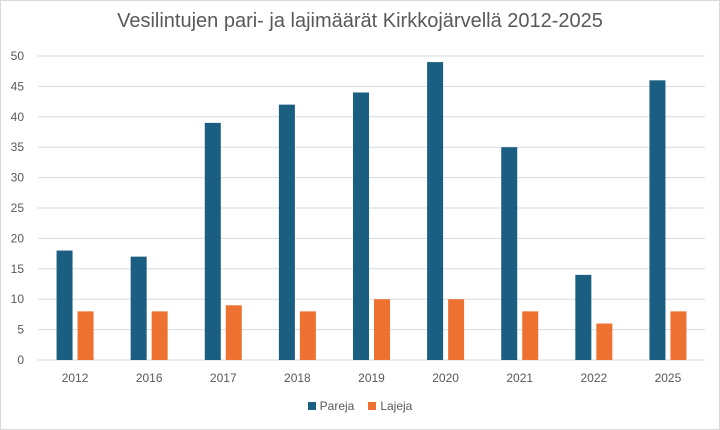 Image resolution: width=720 pixels, height=430 pixels. Describe the element at coordinates (371, 378) in the screenshot. I see `x-tick-label: 2019` at that location.